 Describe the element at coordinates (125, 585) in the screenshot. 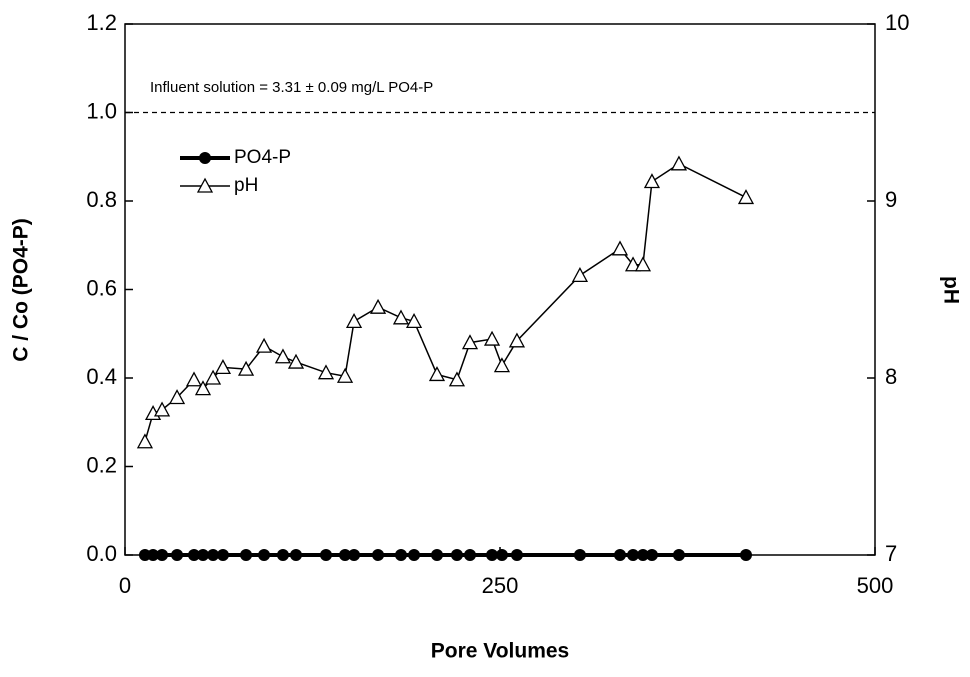

I see `x-tick-label: 0` at that location.